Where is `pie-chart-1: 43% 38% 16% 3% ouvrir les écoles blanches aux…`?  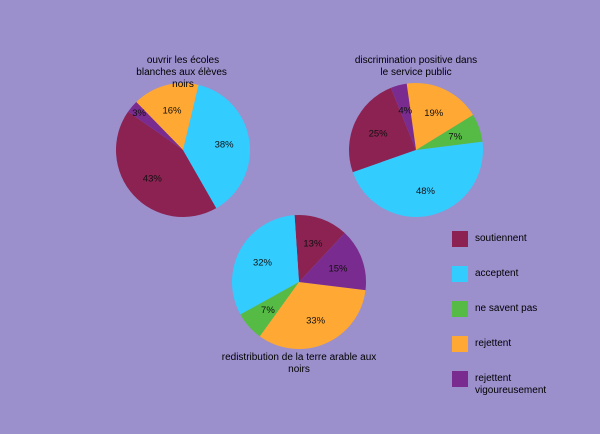
pie-chart-1: 43% 38% 16% 3% ouvrir les écoles blanches aux… is located at coordinates (183, 136).